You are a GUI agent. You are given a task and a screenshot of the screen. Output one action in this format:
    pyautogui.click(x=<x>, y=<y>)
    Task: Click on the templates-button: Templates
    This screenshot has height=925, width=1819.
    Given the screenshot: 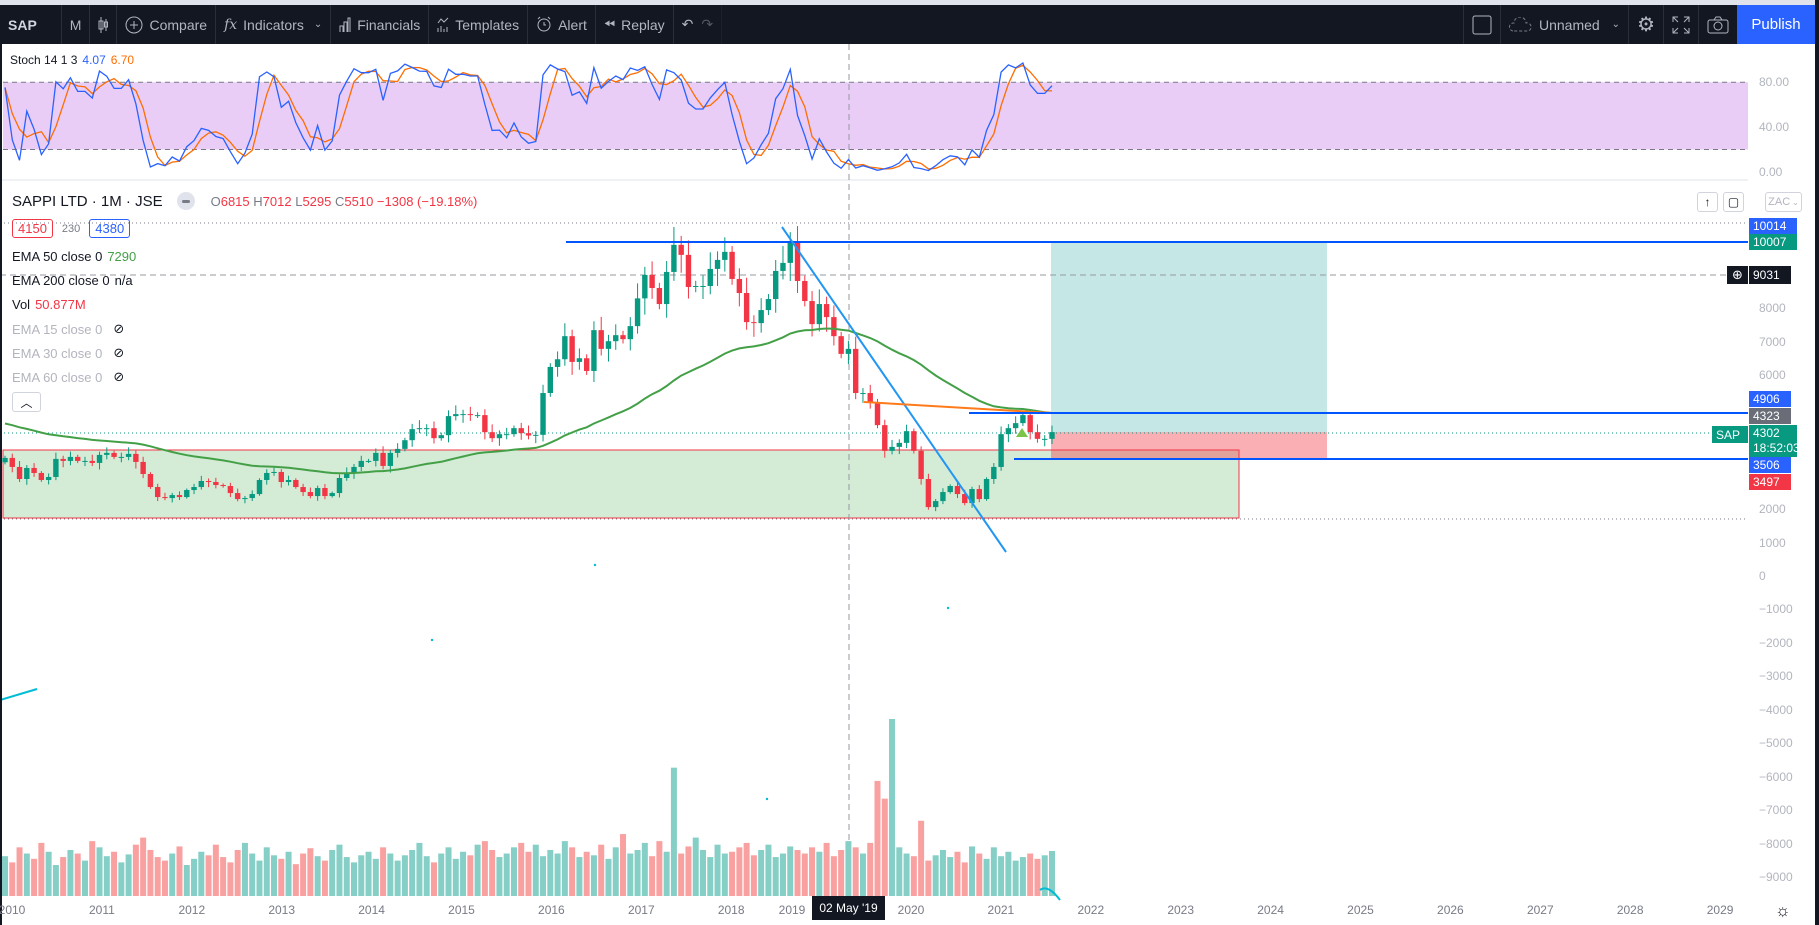 What is the action you would take?
    pyautogui.click(x=479, y=24)
    